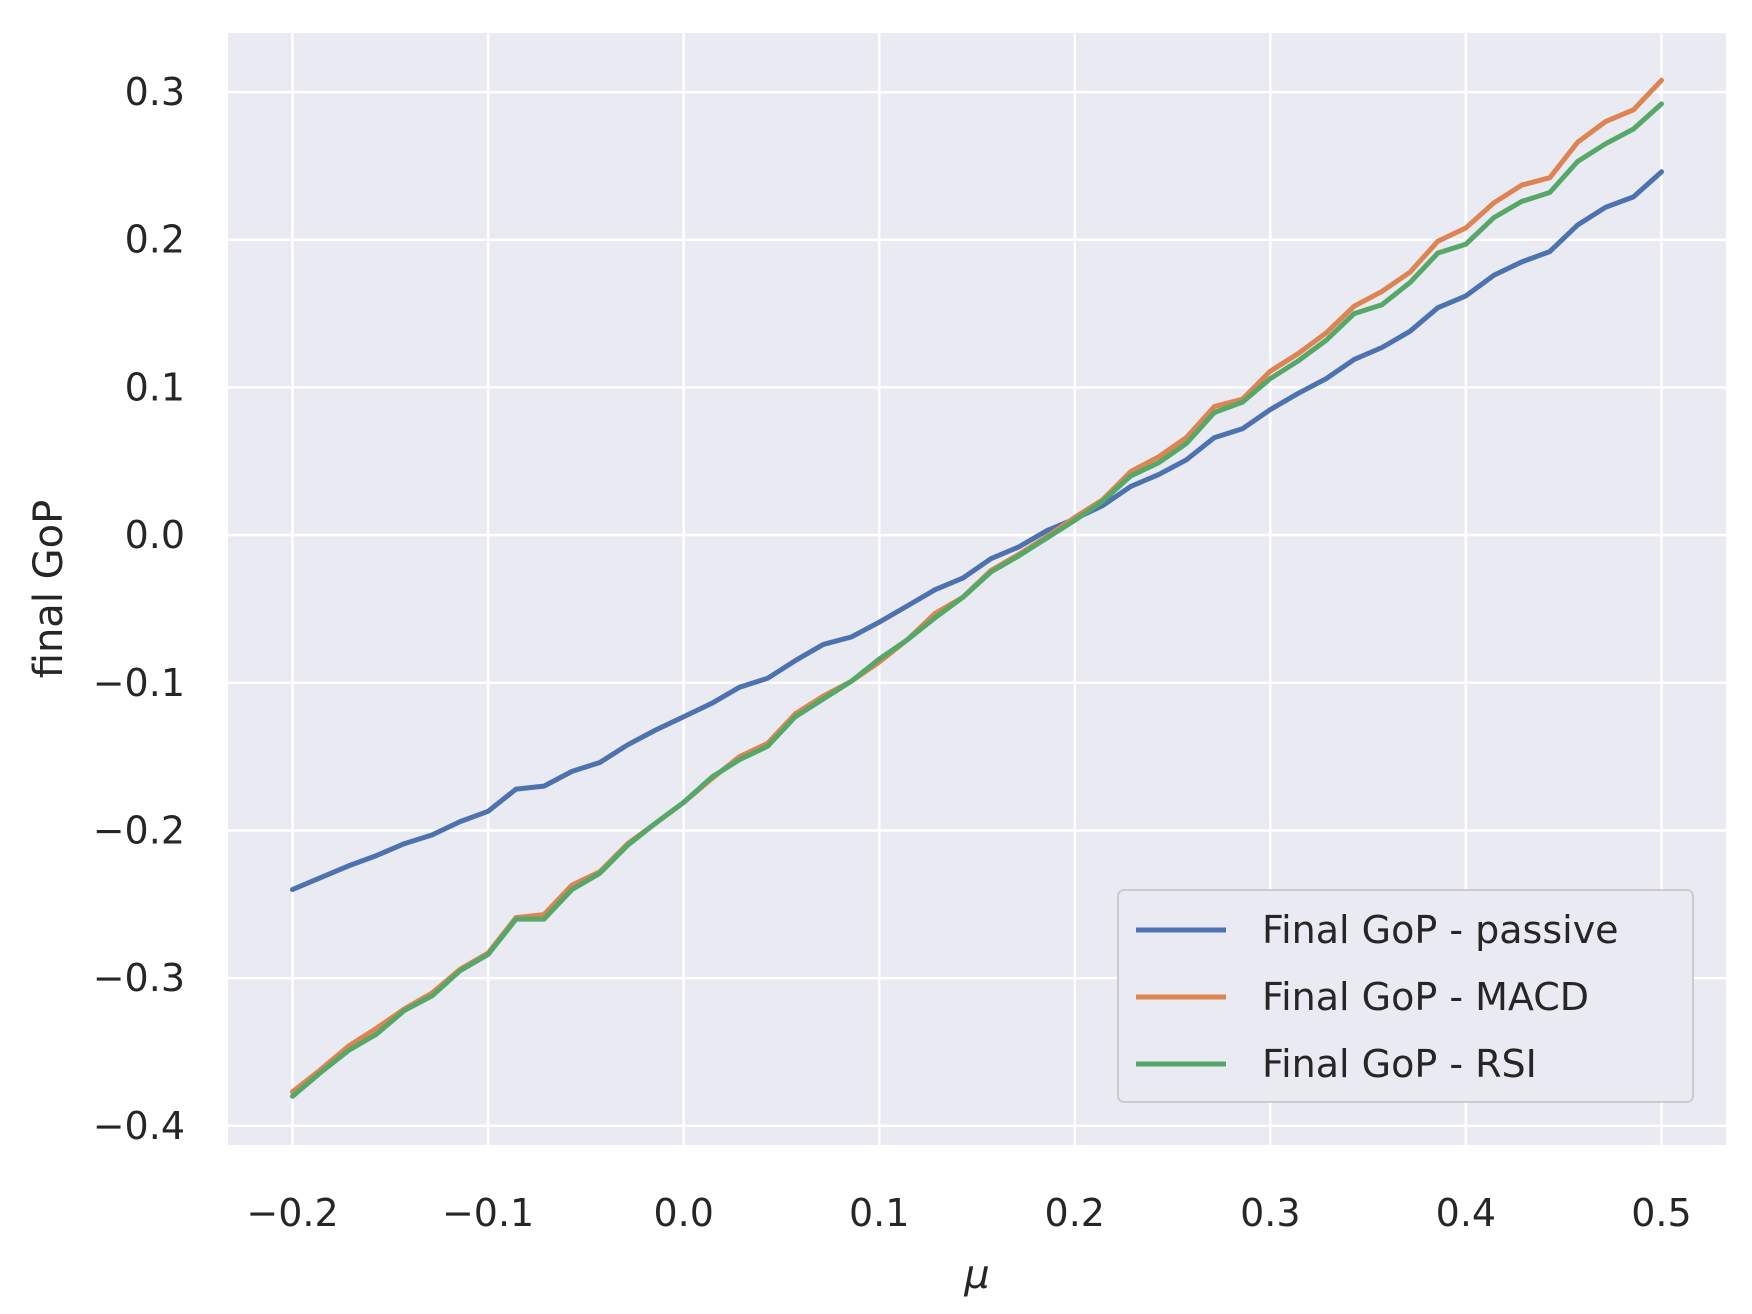 Image resolution: width=1752 pixels, height=1314 pixels. I want to click on x-axis-label: μ, so click(976, 1275).